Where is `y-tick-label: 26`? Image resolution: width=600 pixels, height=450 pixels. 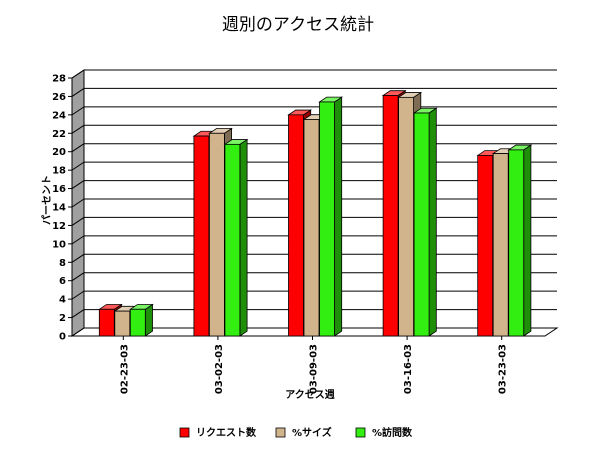 y-tick-label: 26 is located at coordinates (59, 97).